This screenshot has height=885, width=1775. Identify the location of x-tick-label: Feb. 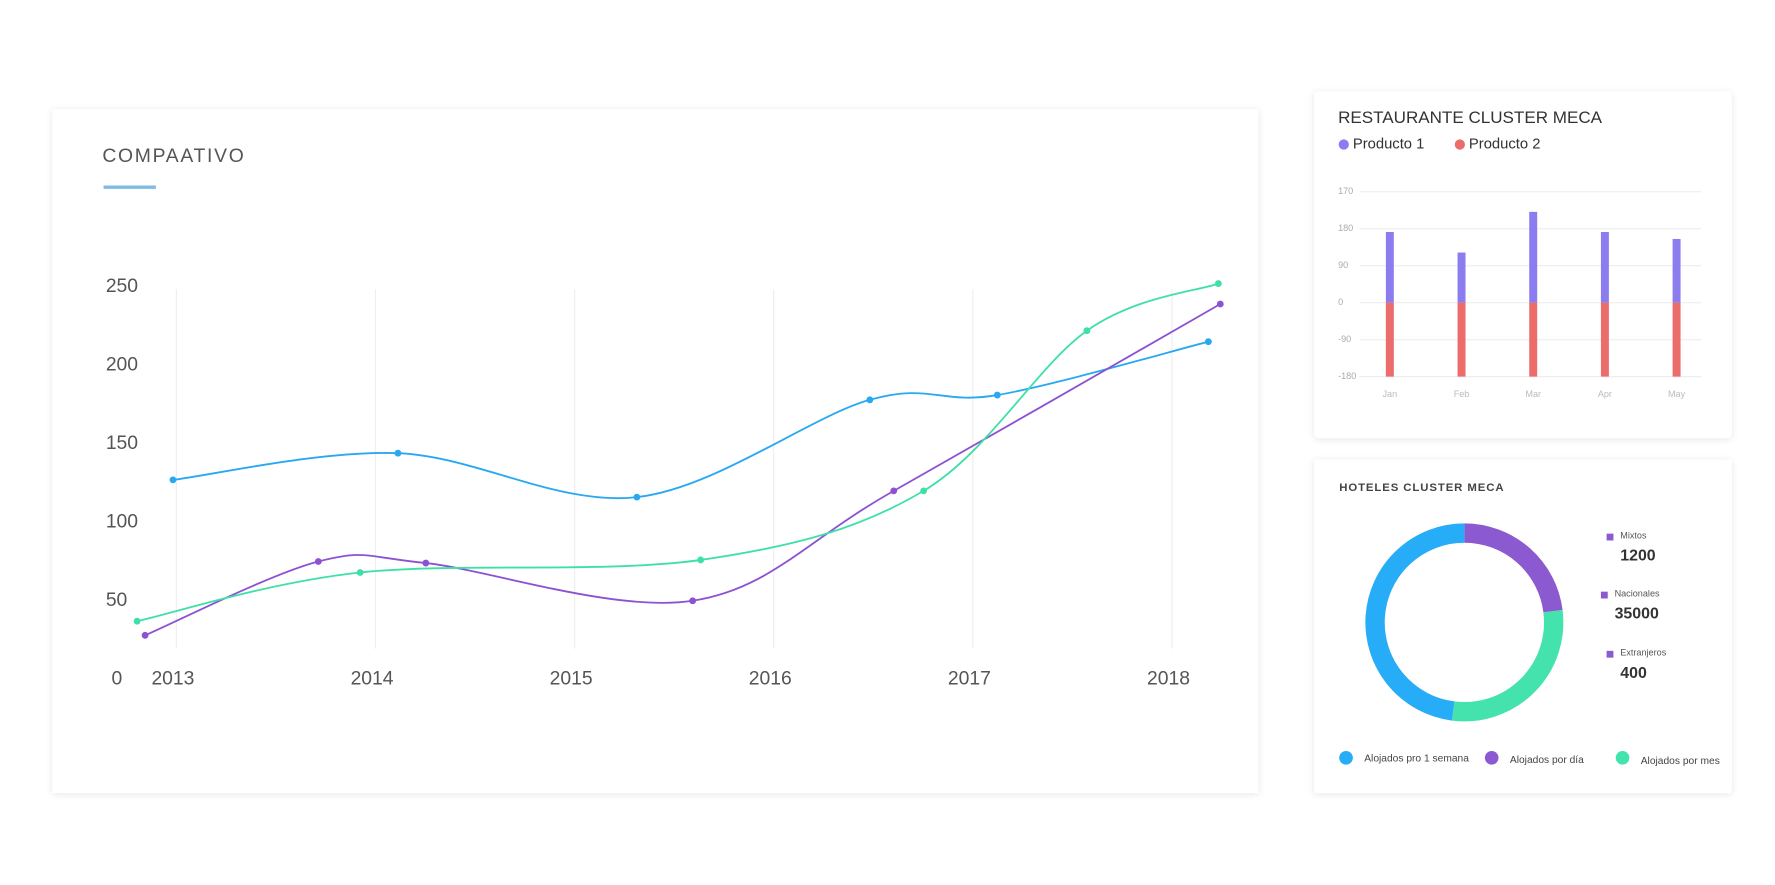
(1462, 394).